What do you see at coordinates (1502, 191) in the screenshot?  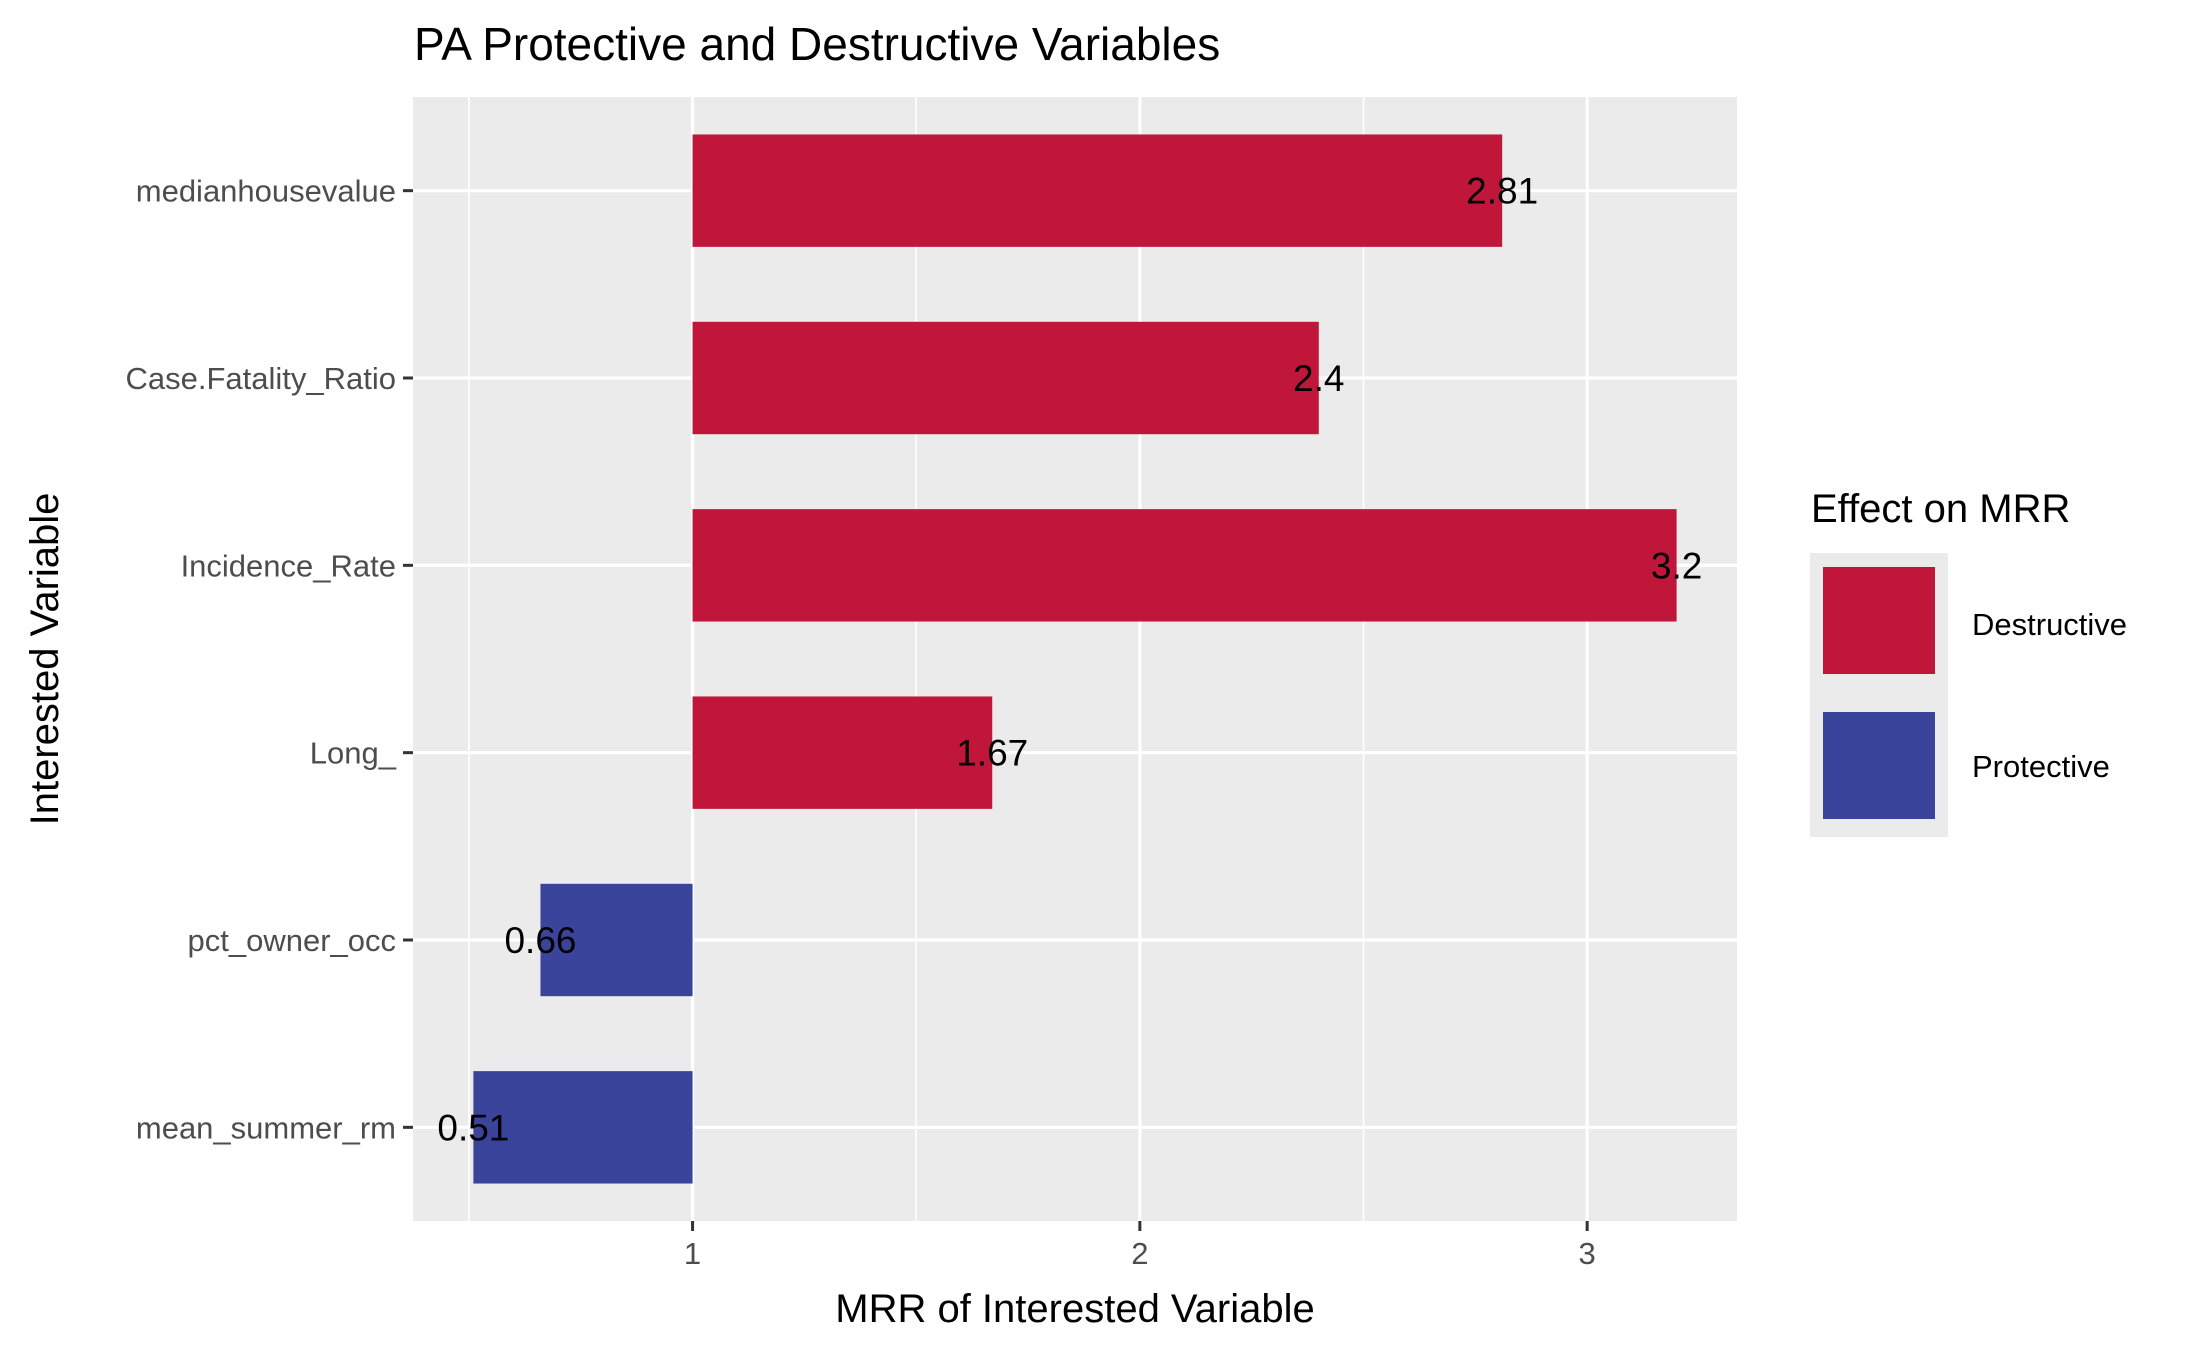 I see `bar-value-label: 2.81` at bounding box center [1502, 191].